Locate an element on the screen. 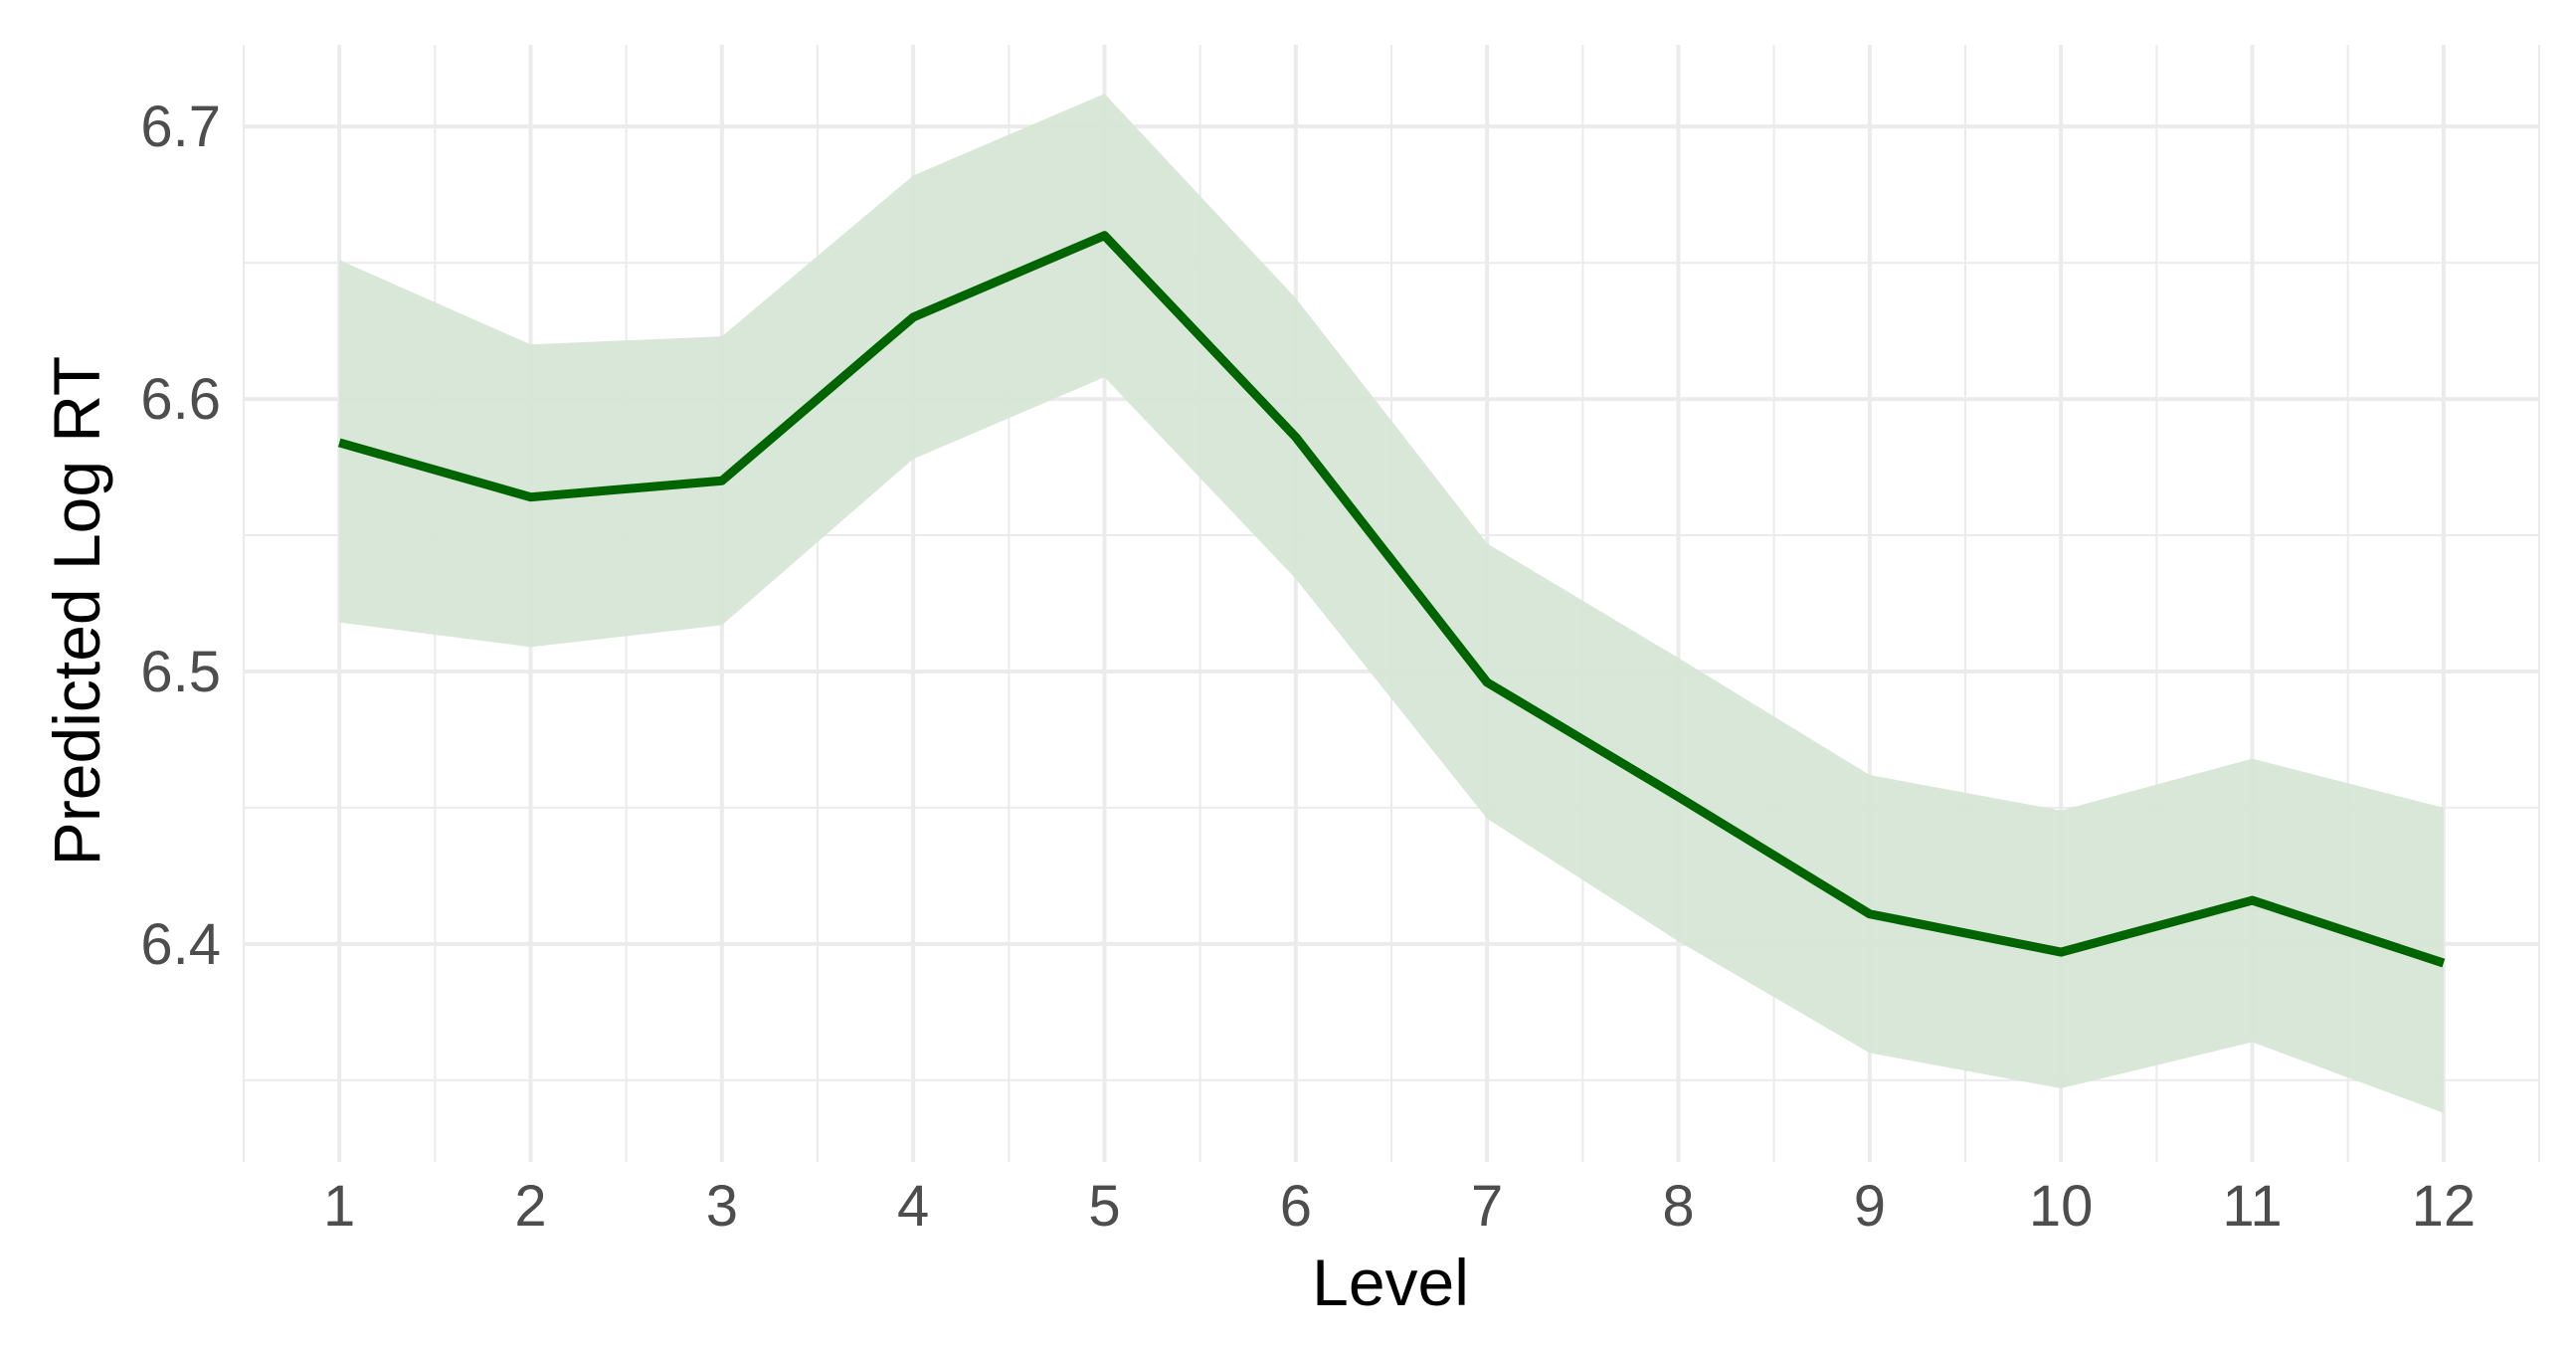  x-tick-label: 9 is located at coordinates (1870, 1206).